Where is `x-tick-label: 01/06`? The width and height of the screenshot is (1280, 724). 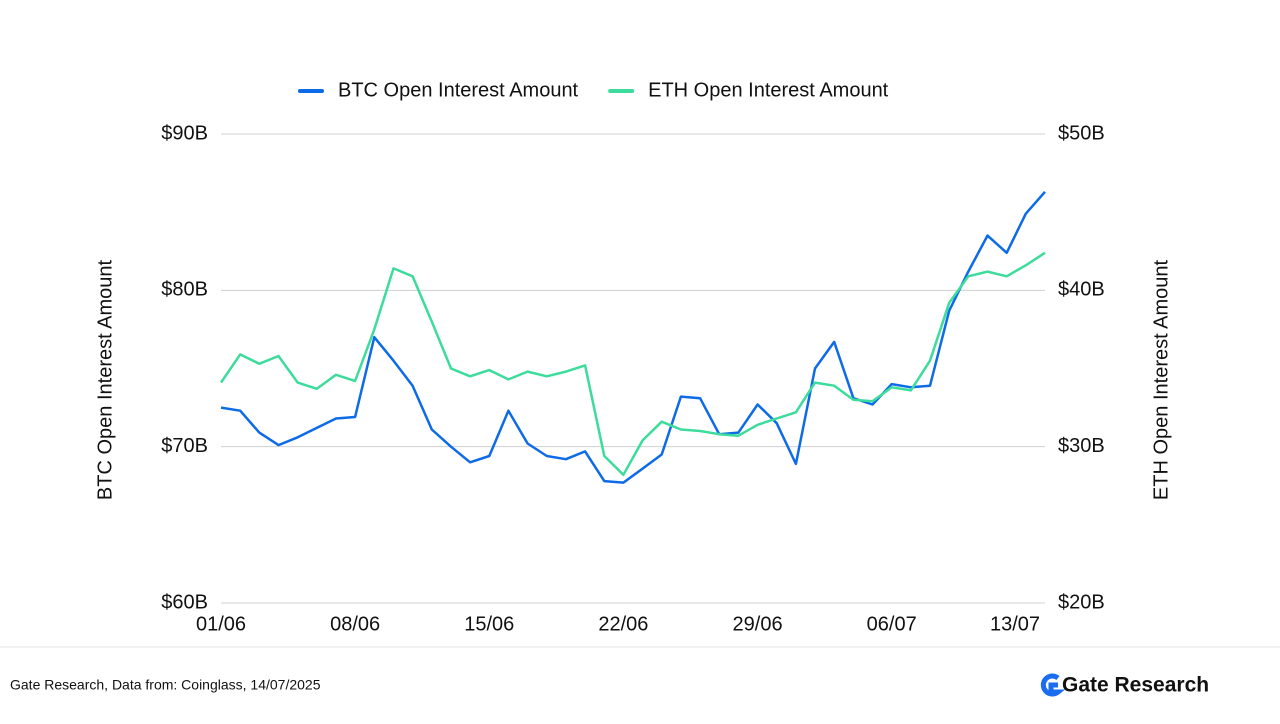
x-tick-label: 01/06 is located at coordinates (221, 624).